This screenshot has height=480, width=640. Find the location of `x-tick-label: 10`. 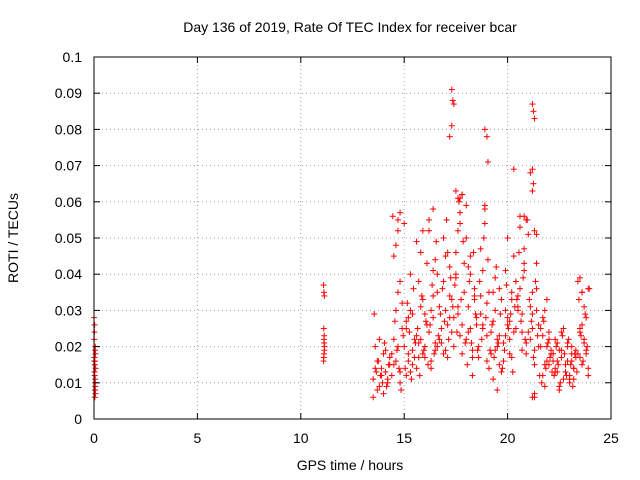

x-tick-label: 10 is located at coordinates (301, 438).